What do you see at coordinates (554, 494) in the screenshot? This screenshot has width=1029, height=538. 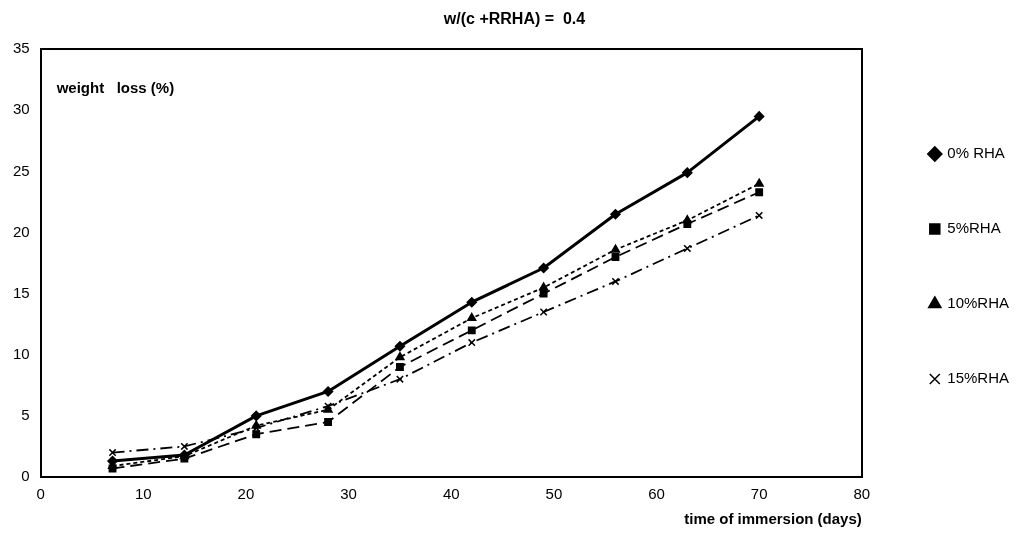 I see `x-tick-label: 50` at bounding box center [554, 494].